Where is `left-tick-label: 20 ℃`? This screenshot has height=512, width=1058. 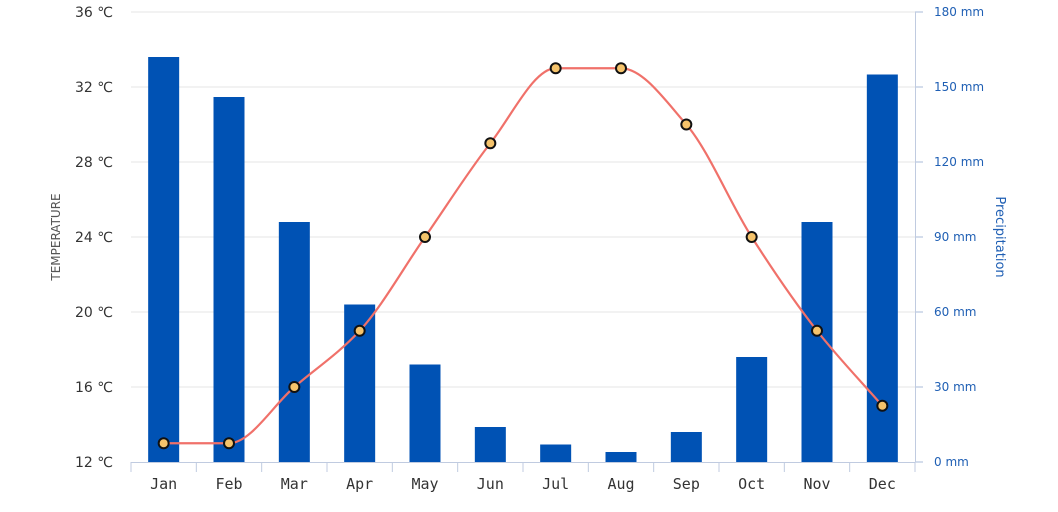 left-tick-label: 20 ℃ is located at coordinates (94, 313).